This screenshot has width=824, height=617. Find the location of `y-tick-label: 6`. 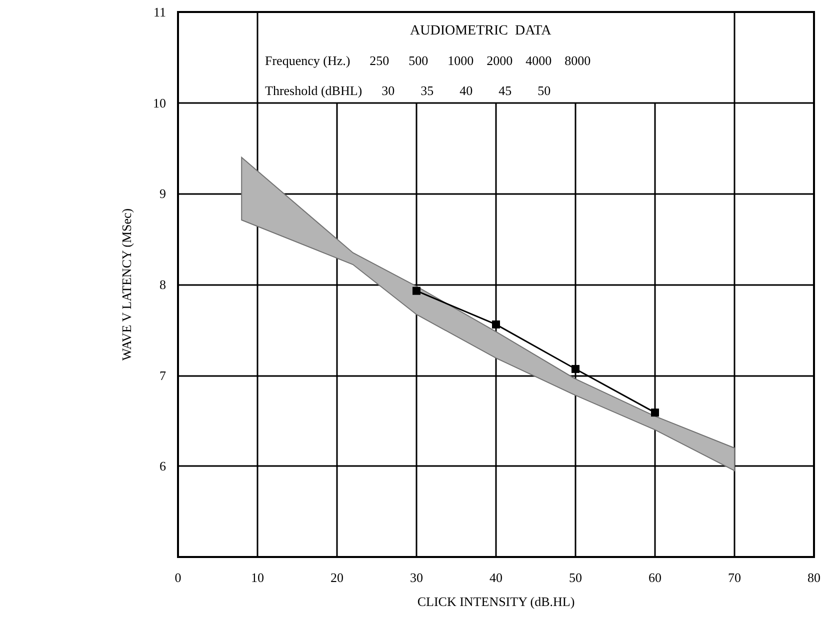

y-tick-label: 6 is located at coordinates (163, 466).